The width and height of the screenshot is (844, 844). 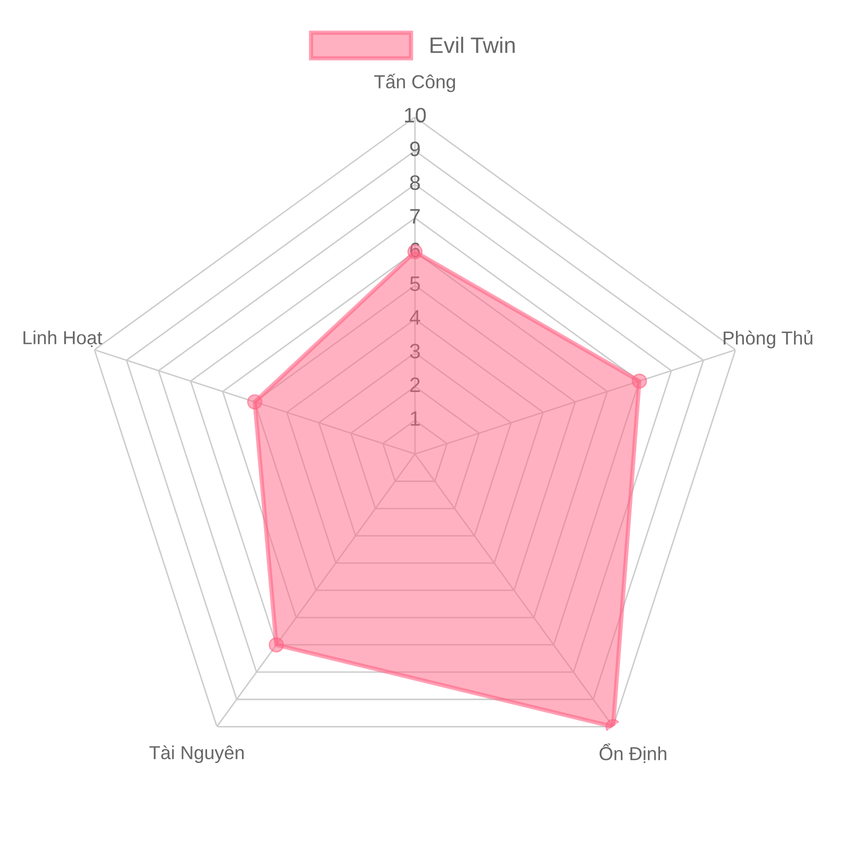 I want to click on spoke-label: Phòng Thủ, so click(x=768, y=339).